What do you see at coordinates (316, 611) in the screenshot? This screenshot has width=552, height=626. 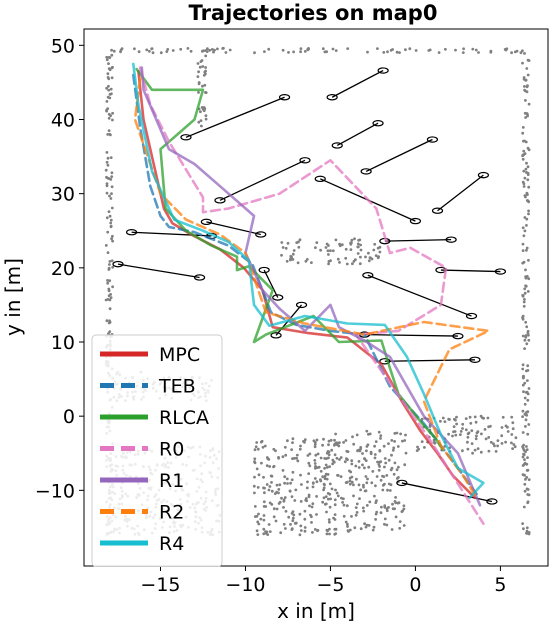 I see `x-axis-label: x in [m]` at bounding box center [316, 611].